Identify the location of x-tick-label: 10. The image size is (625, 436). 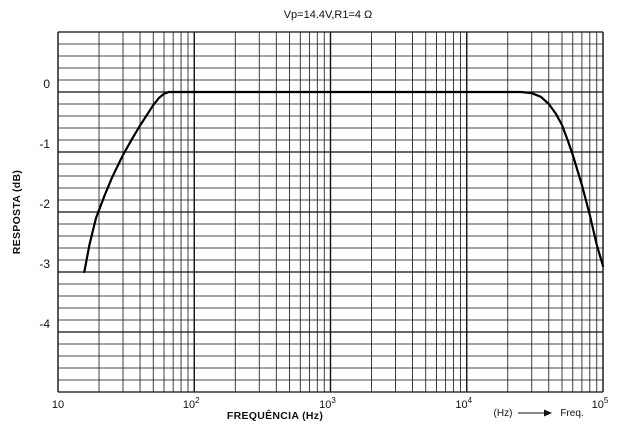
(58, 405).